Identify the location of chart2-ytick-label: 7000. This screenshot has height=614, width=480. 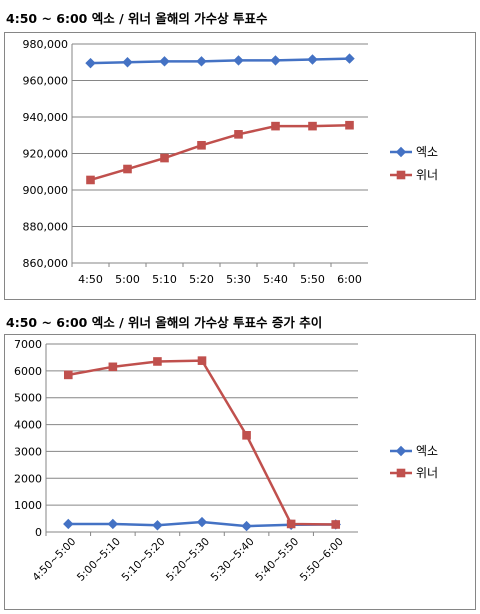
(28, 344).